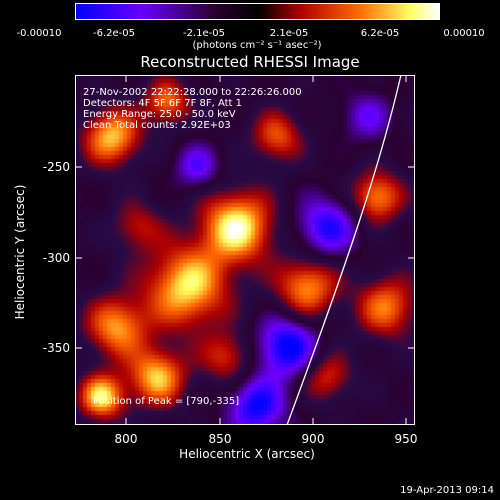 The image size is (500, 500). I want to click on colorbar-tick: 0.00010, so click(464, 33).